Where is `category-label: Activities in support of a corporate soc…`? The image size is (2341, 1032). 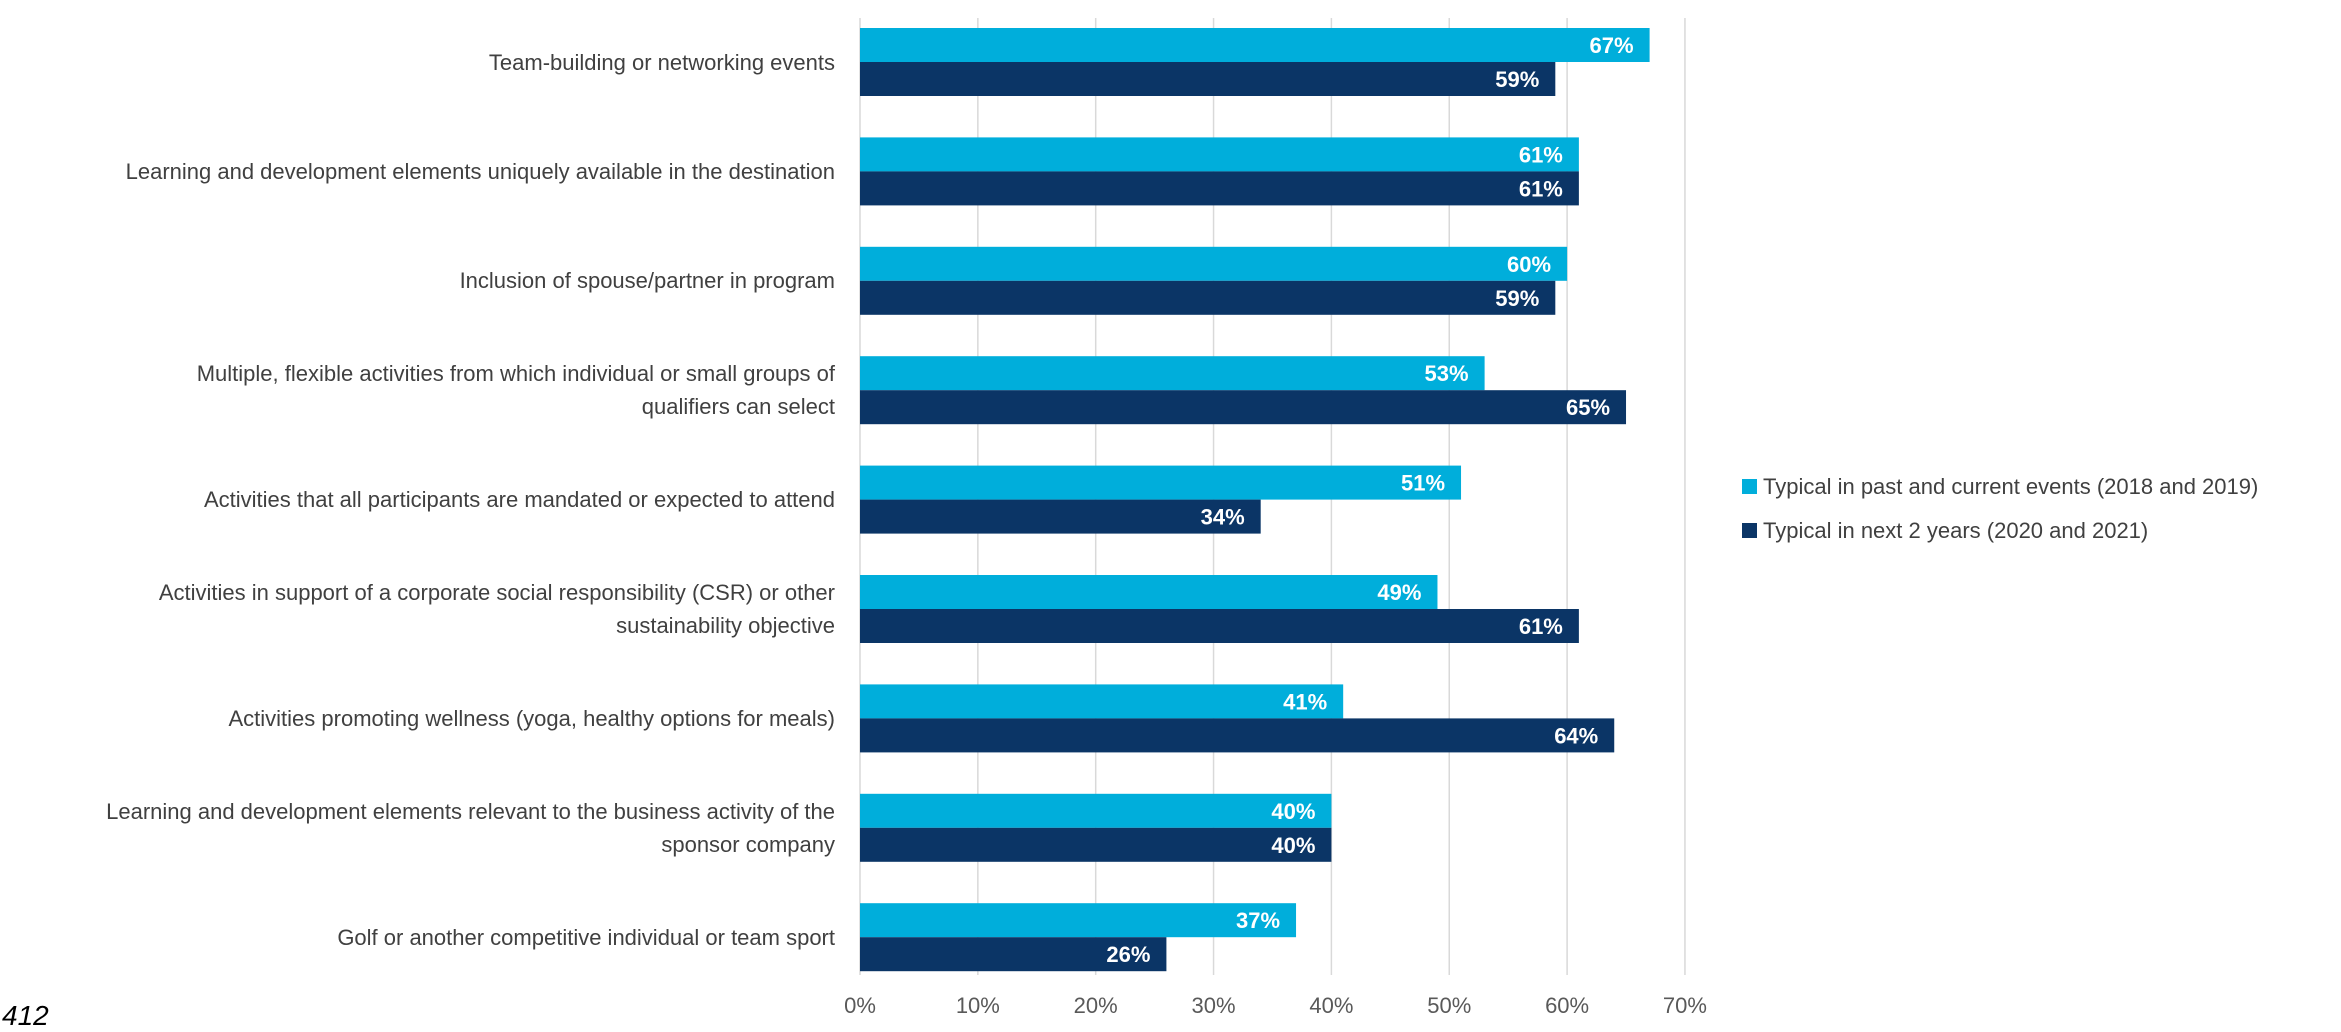
category-label: Activities in support of a corporate soc… is located at coordinates (417, 609).